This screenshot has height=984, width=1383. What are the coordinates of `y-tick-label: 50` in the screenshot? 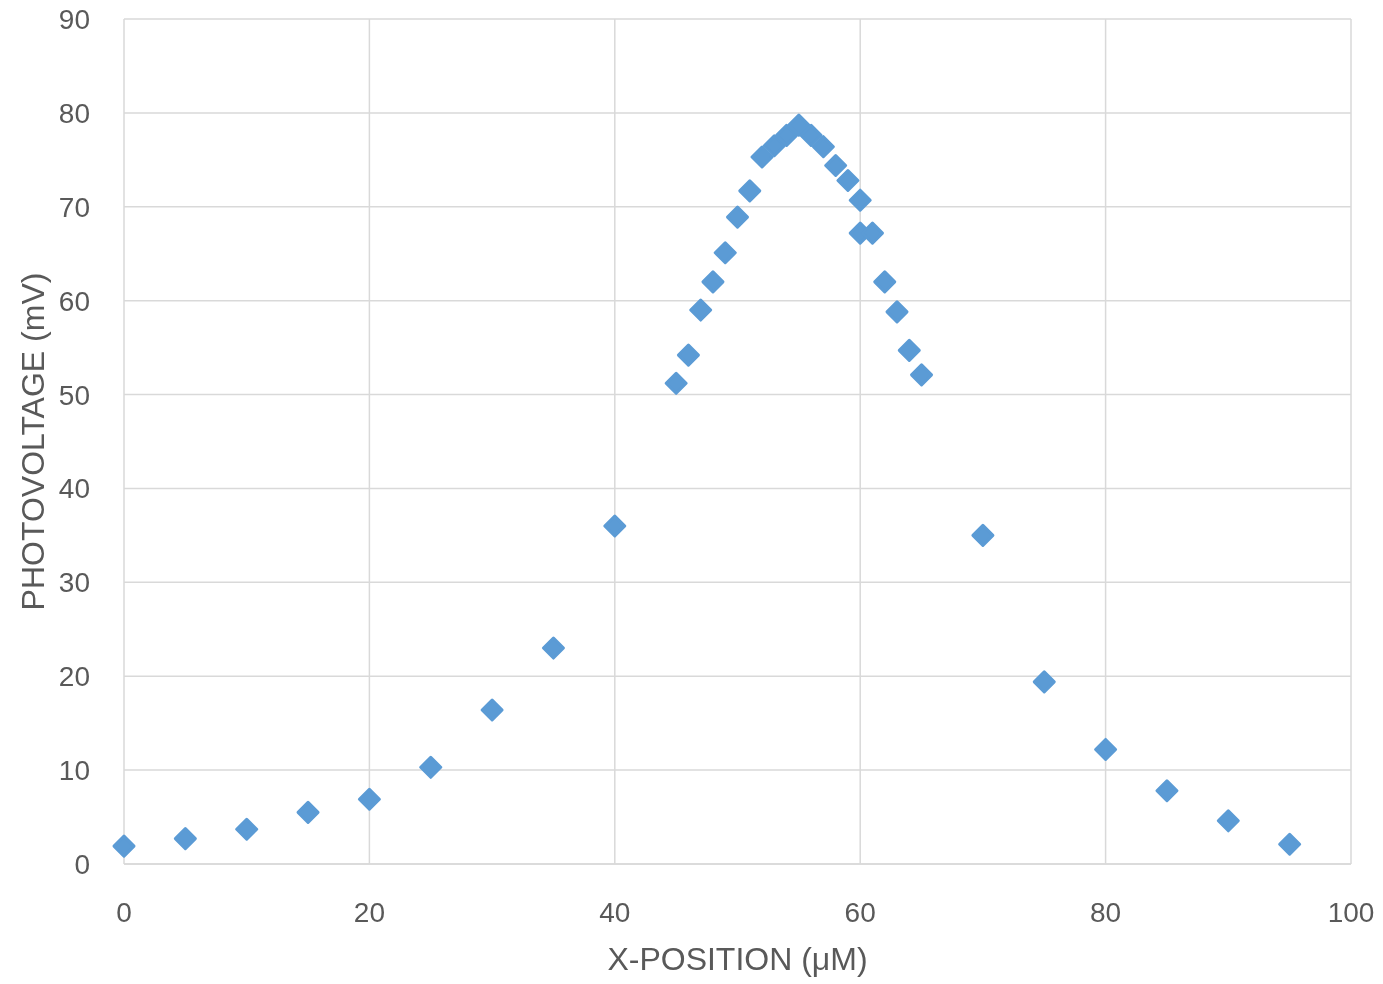 It's located at (74, 395).